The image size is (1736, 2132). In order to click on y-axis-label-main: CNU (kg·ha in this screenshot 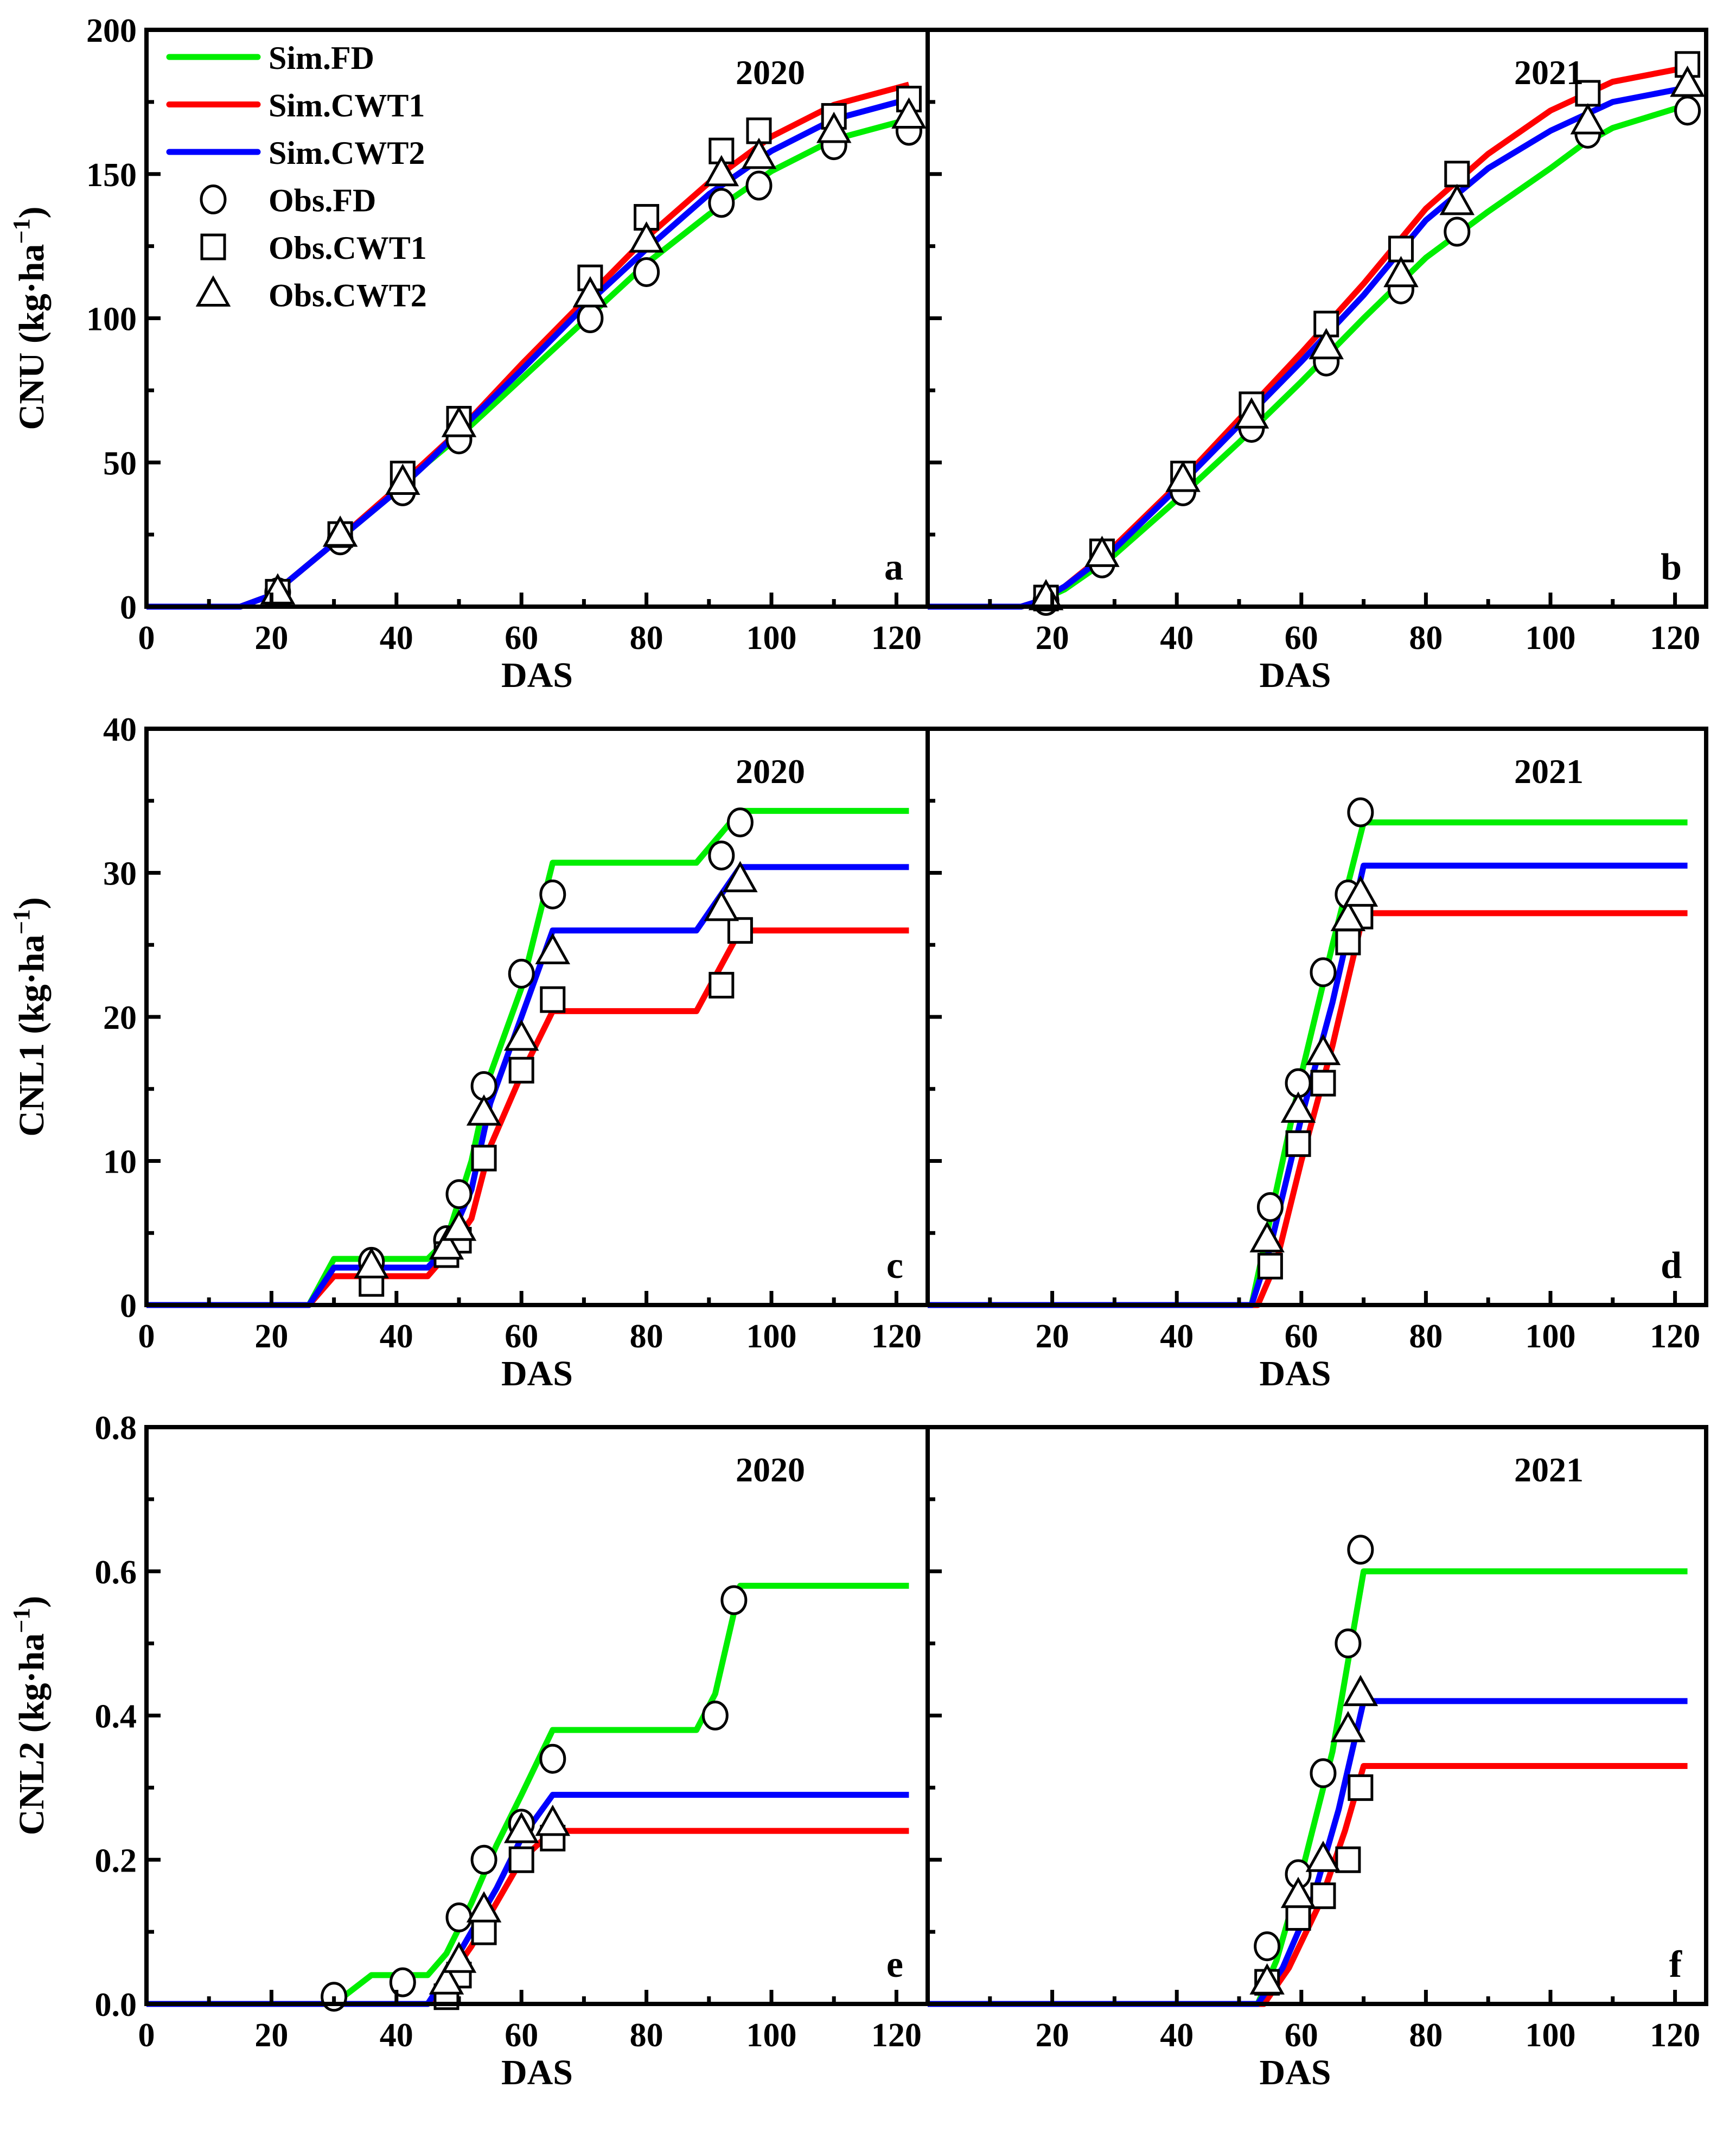, I will do `click(32, 337)`.